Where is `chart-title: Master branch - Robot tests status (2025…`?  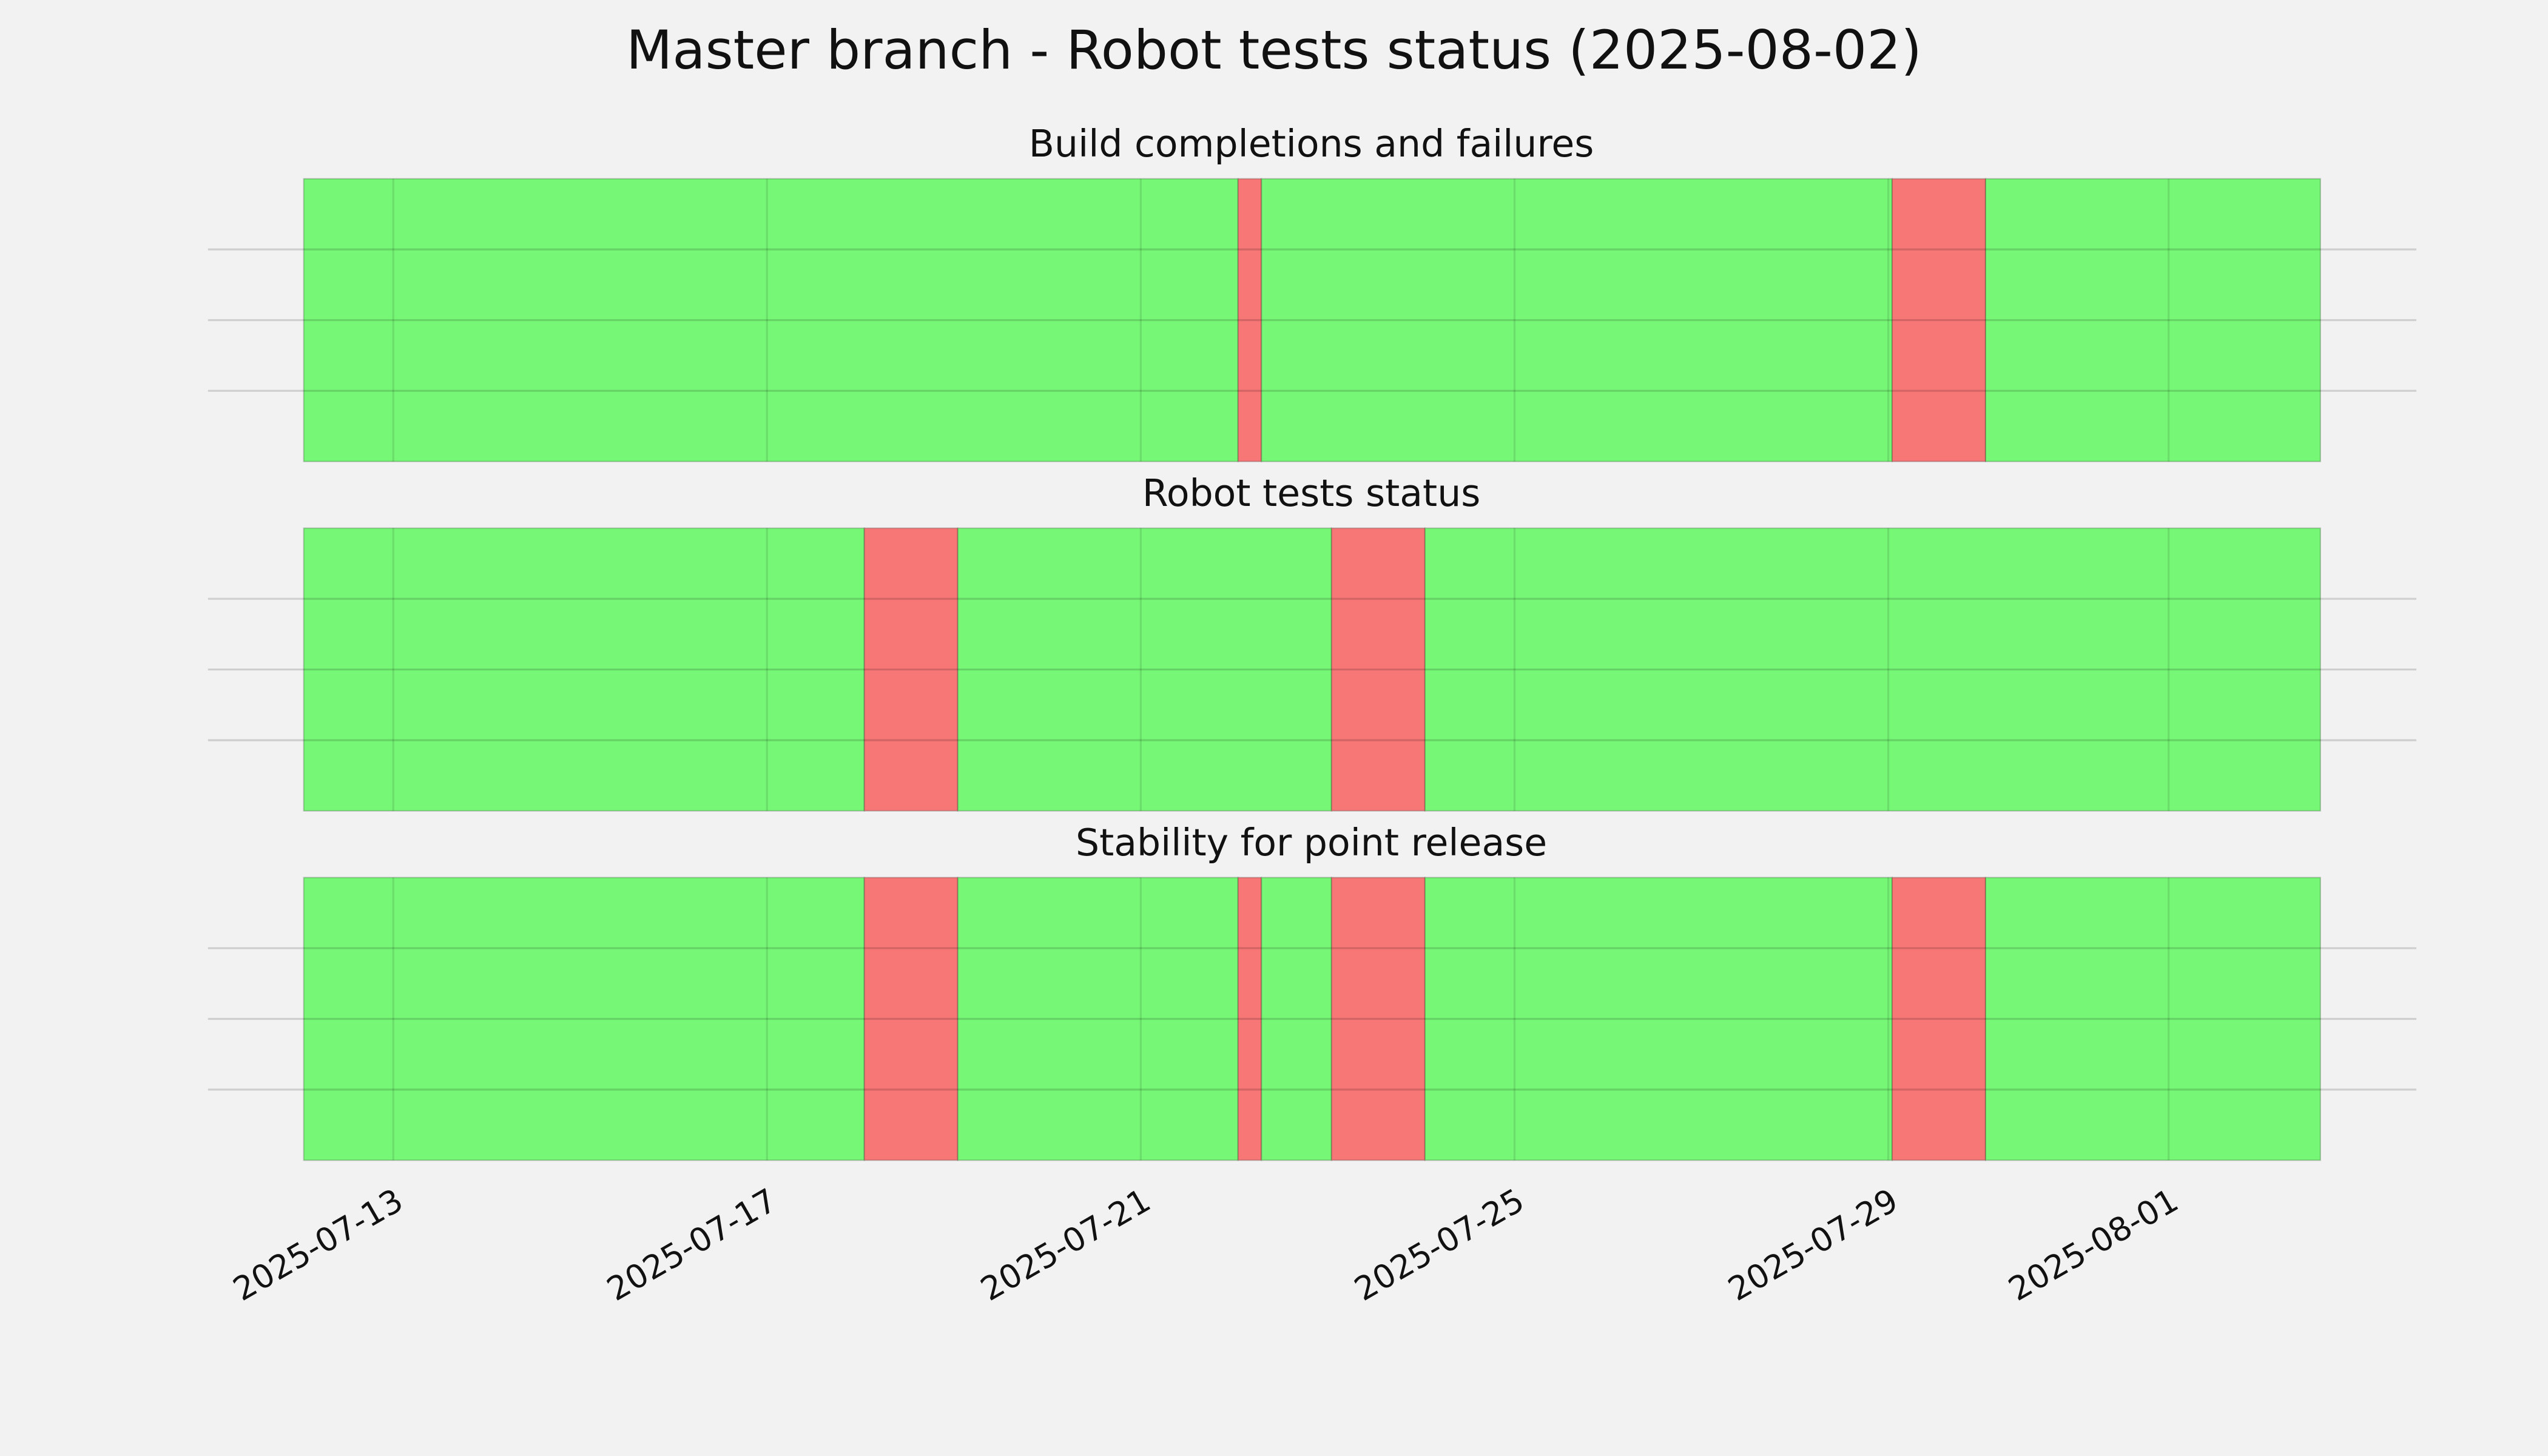
chart-title: Master branch - Robot tests status (2025… is located at coordinates (1274, 50).